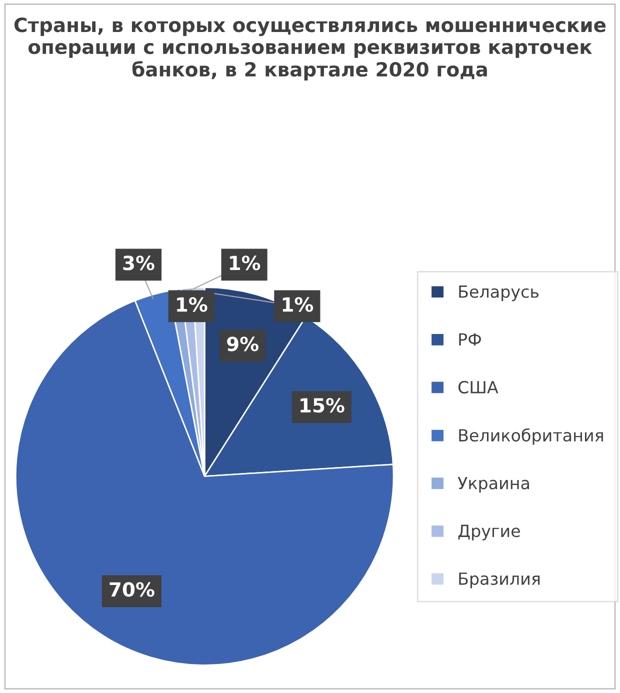  I want to click on legend-label: США, so click(478, 387).